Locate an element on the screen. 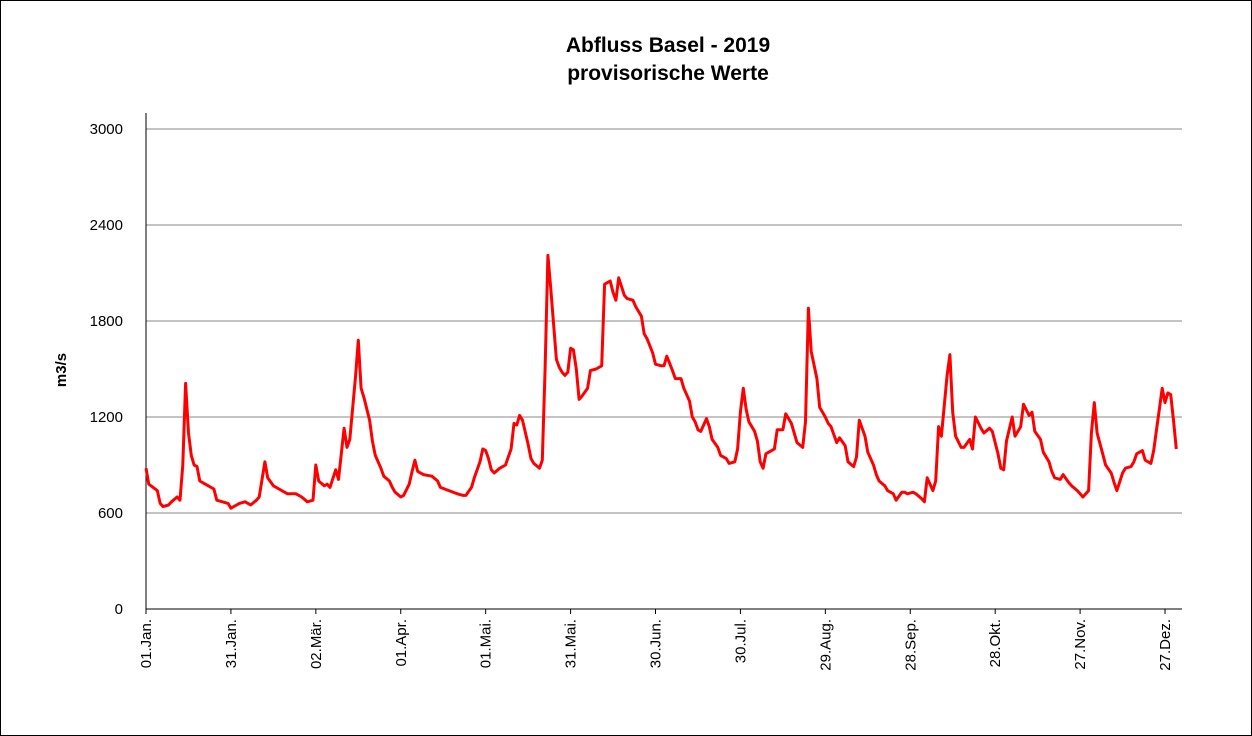 The width and height of the screenshot is (1252, 736). x-tick-label: 28.Okt. is located at coordinates (995, 643).